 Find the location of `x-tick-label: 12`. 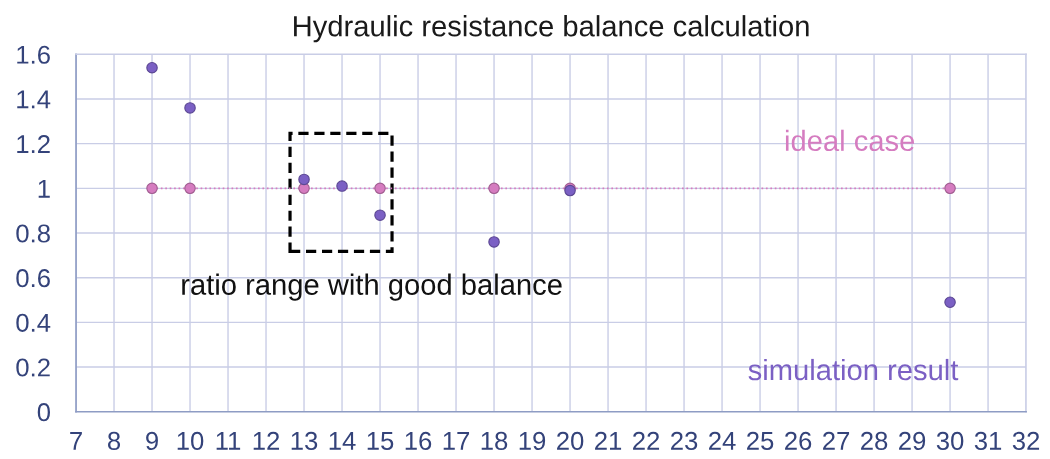

x-tick-label: 12 is located at coordinates (266, 440).